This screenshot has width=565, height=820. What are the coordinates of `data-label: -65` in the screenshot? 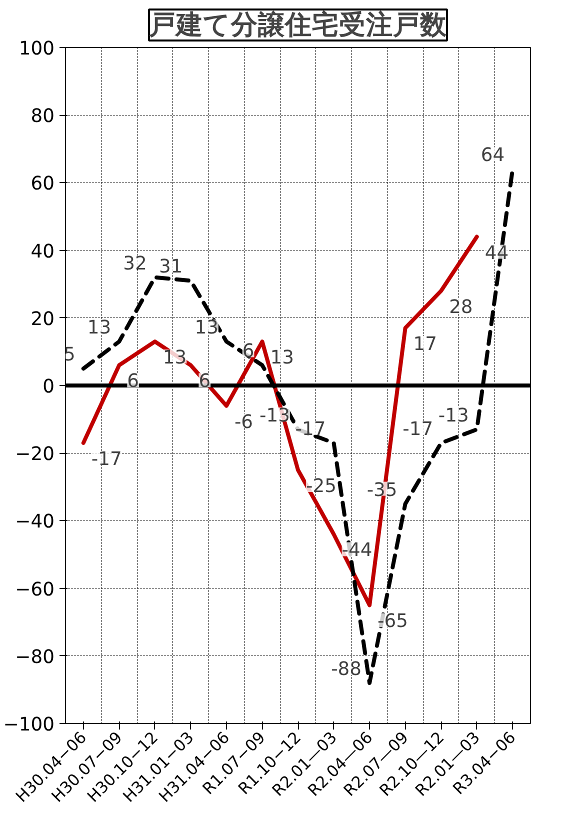 It's located at (393, 621).